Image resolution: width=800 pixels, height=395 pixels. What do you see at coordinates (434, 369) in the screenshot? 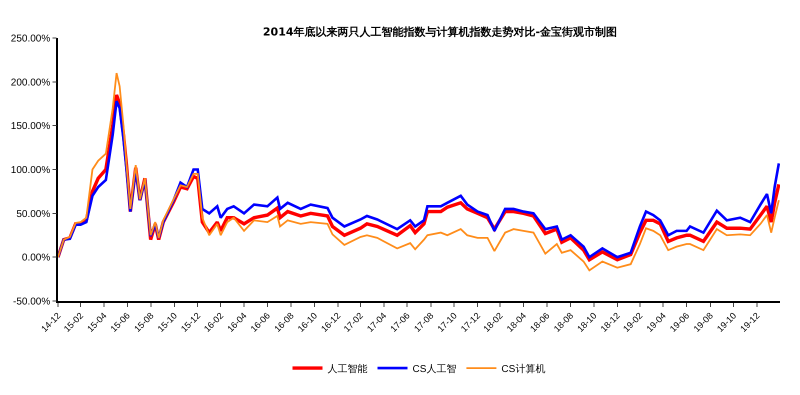
I see `legend-label: CS人工智` at bounding box center [434, 369].